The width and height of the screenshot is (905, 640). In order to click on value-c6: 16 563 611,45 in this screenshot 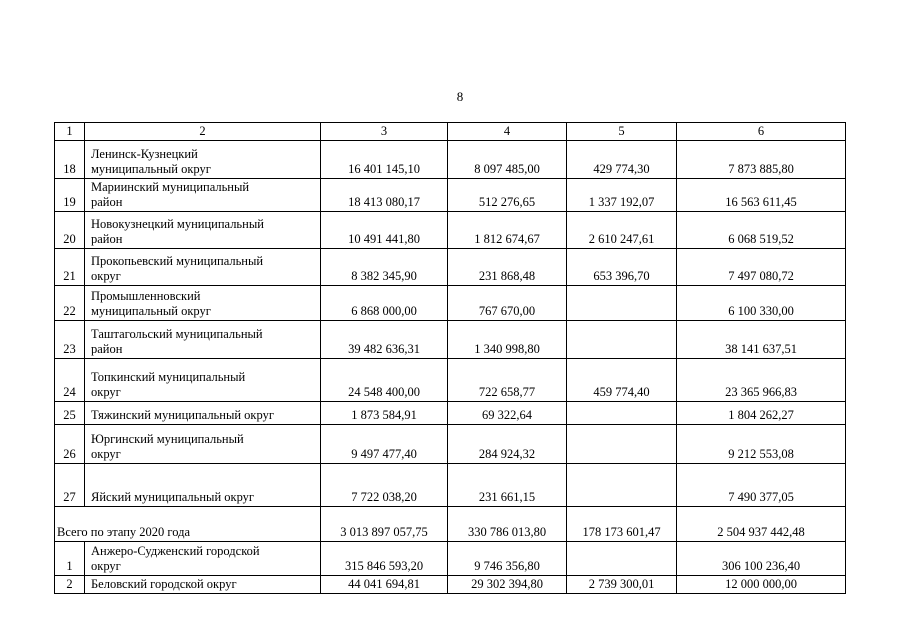, I will do `click(761, 195)`.